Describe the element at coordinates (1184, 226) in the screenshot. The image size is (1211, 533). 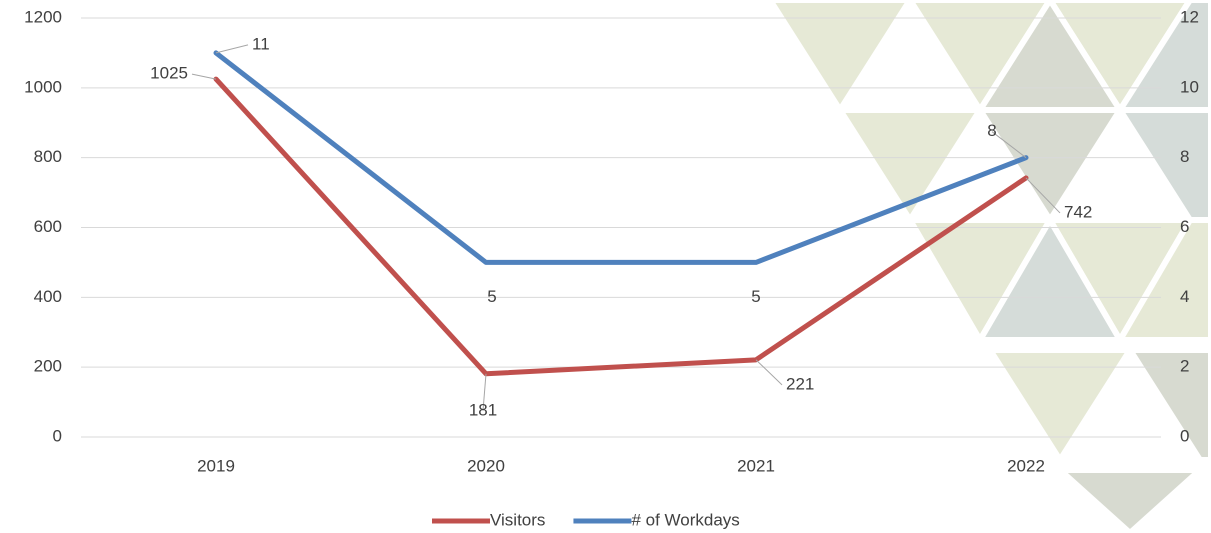
I see `y2-tick-label: 6` at that location.